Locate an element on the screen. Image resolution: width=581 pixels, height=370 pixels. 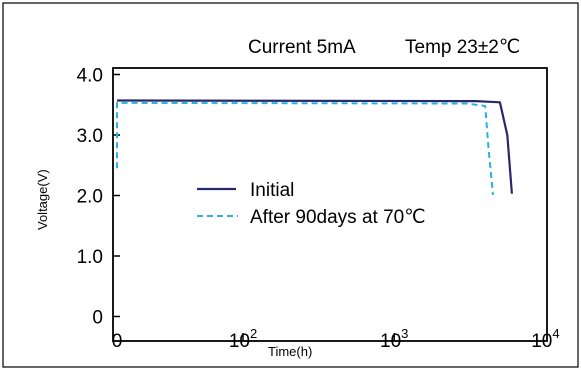
x-tick-label: 10³ is located at coordinates (394, 339).